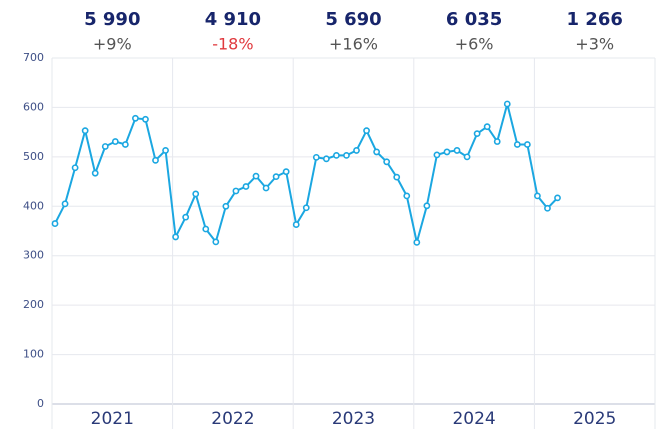 The width and height of the screenshot is (671, 433). I want to click on year-change: +9%, so click(112, 44).